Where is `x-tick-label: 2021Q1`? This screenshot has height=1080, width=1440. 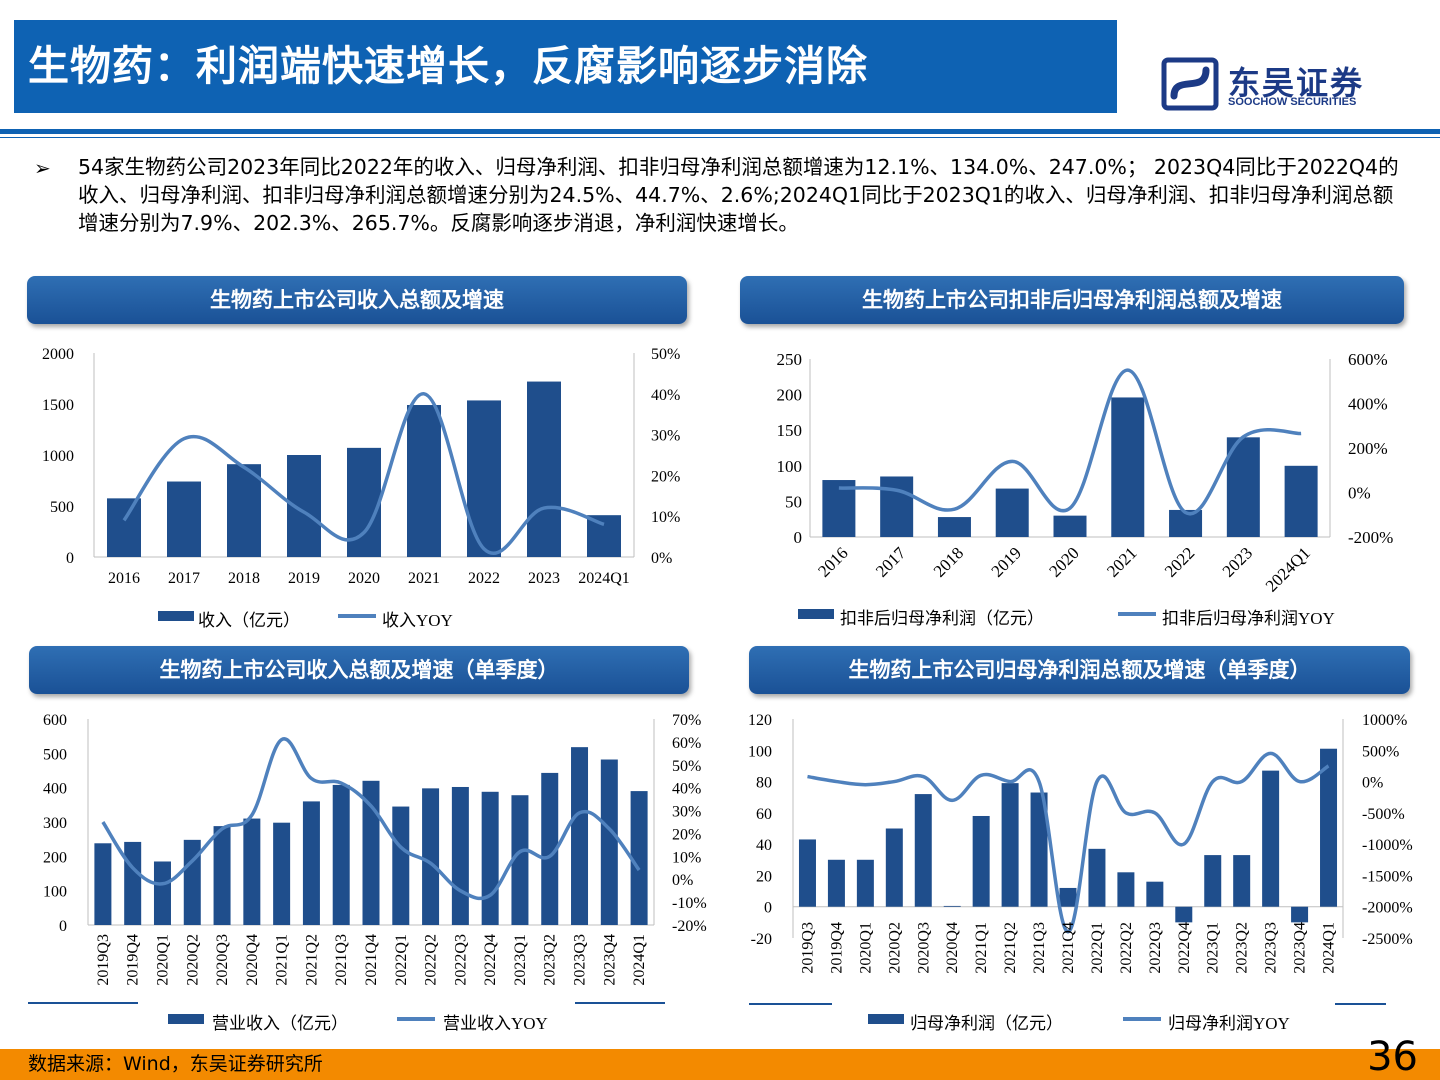 x-tick-label: 2021Q1 is located at coordinates (282, 960).